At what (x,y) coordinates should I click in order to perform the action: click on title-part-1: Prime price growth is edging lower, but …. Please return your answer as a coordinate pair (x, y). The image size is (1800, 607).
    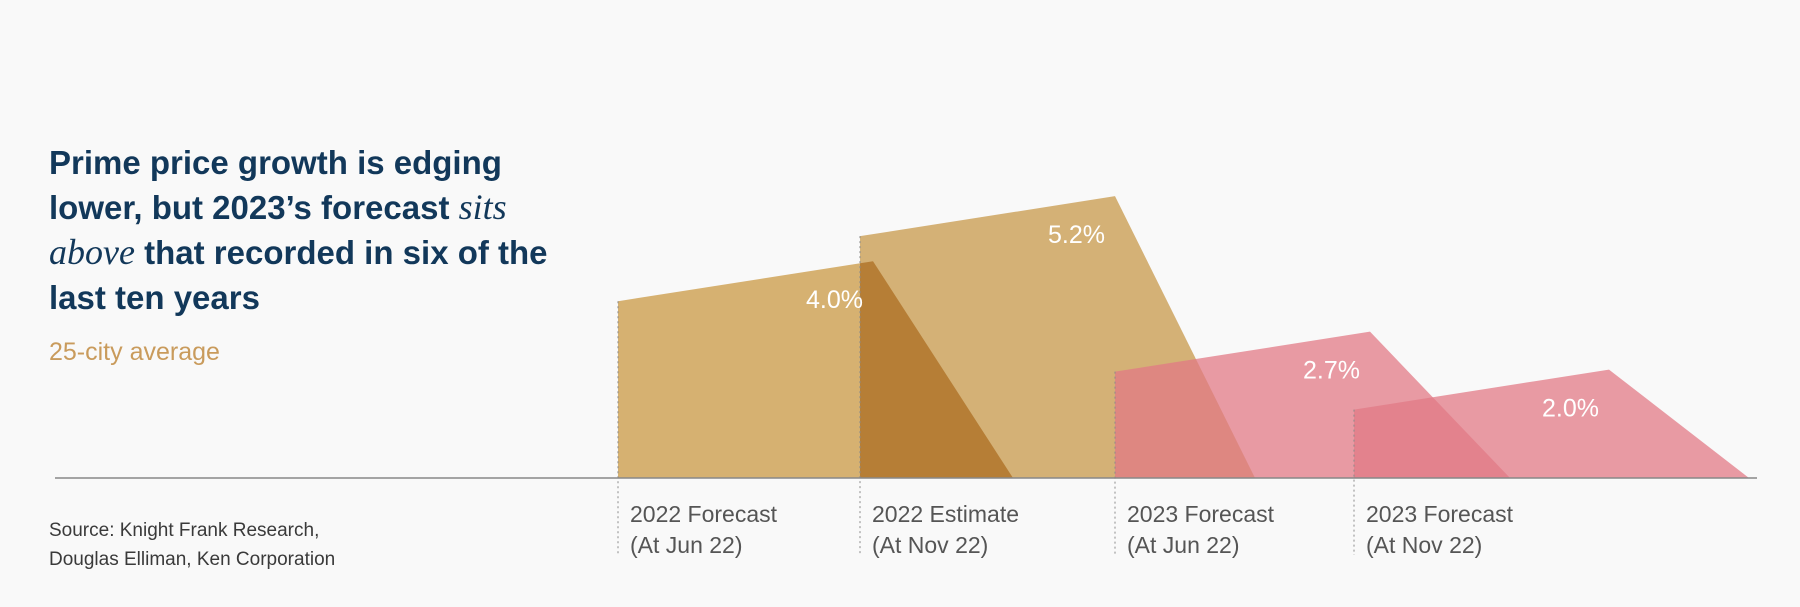
    Looking at the image, I should click on (275, 185).